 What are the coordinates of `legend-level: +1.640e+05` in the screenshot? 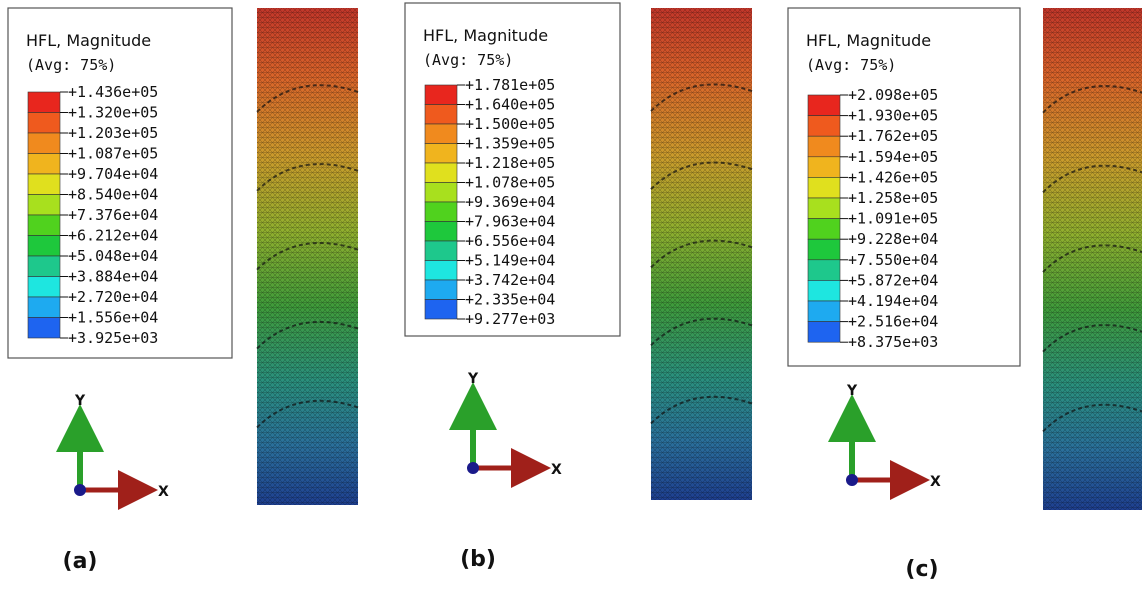 It's located at (510, 105).